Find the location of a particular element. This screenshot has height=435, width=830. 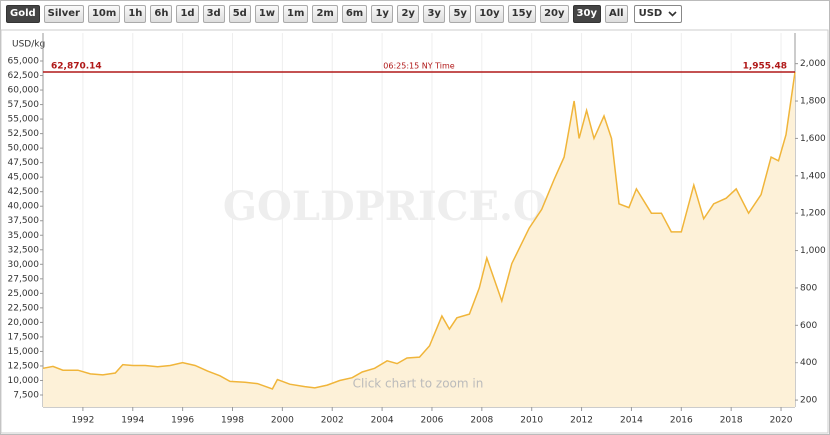

range-button: 6h is located at coordinates (161, 14).